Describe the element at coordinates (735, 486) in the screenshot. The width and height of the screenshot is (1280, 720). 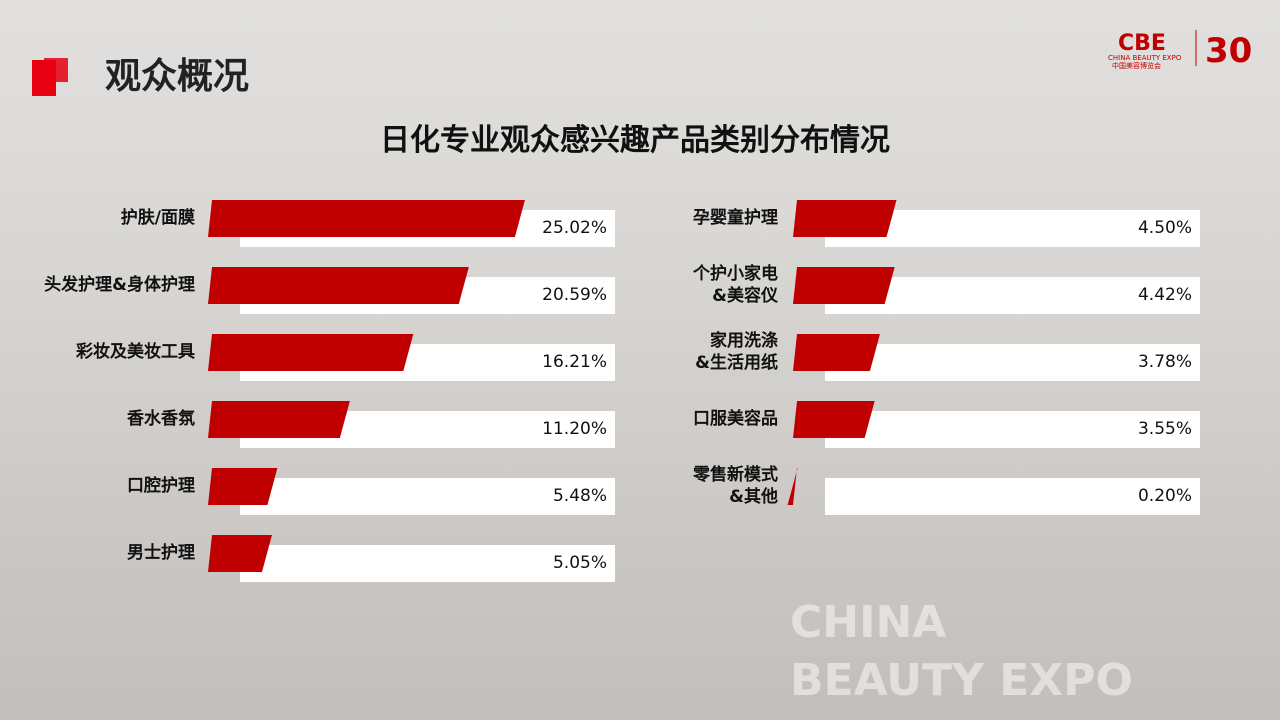
I see `category-label: 零售新模式 &其他` at that location.